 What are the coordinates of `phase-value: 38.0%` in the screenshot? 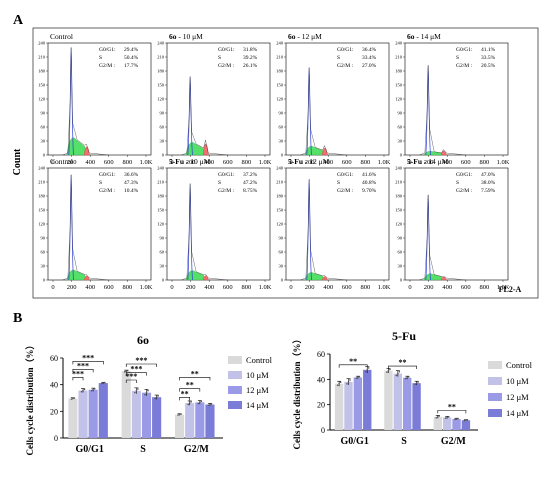 It's located at (488, 183).